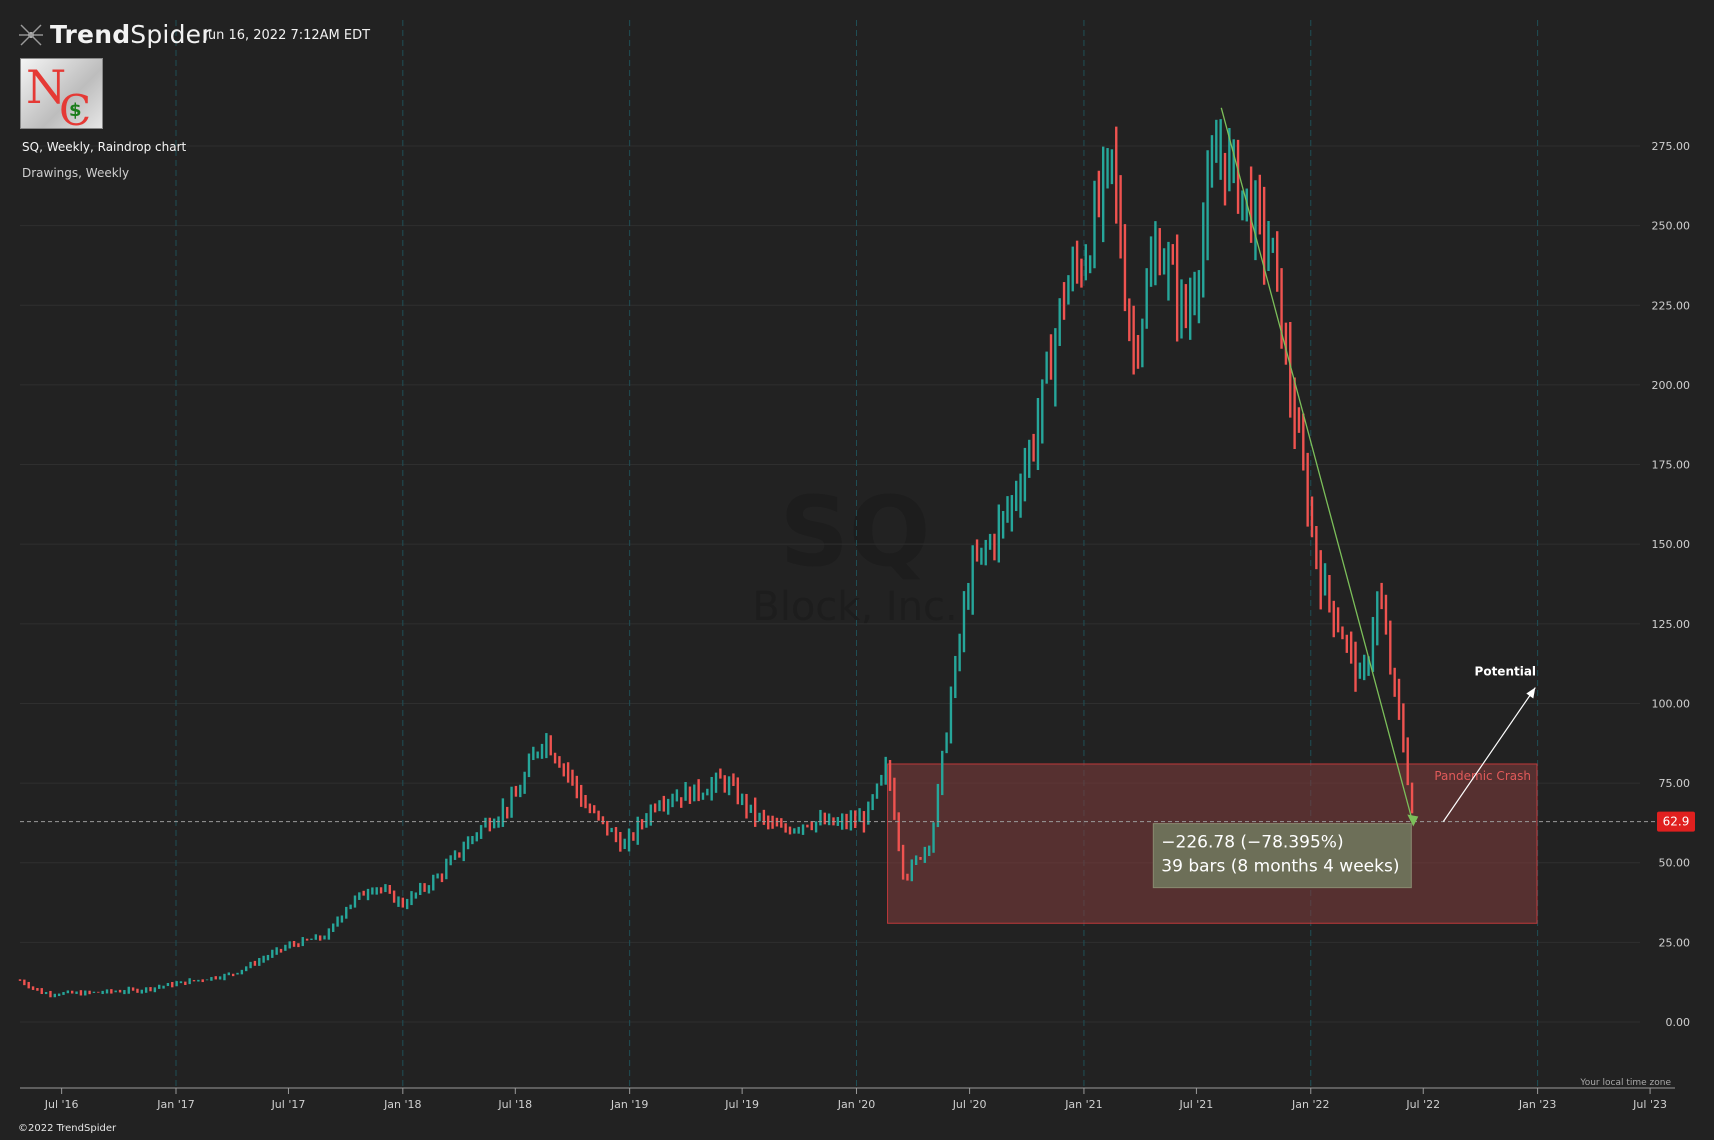 The image size is (1714, 1140). I want to click on x-tick-label: Jan '21, so click(1083, 1104).